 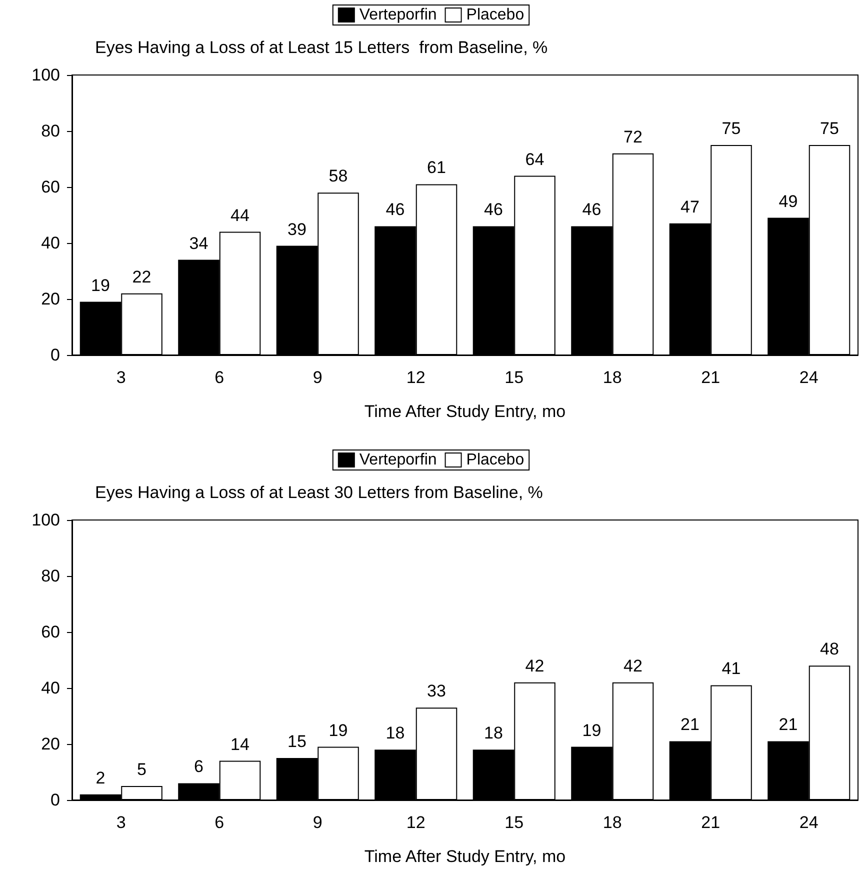 What do you see at coordinates (297, 229) in the screenshot?
I see `data-label: 39` at bounding box center [297, 229].